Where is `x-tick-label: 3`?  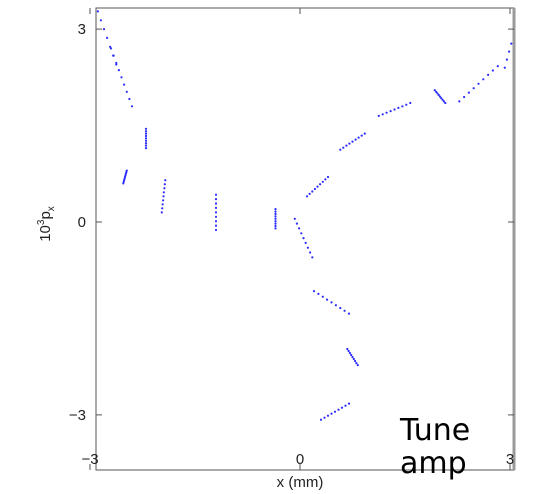
x-tick-label: 3 is located at coordinates (510, 459).